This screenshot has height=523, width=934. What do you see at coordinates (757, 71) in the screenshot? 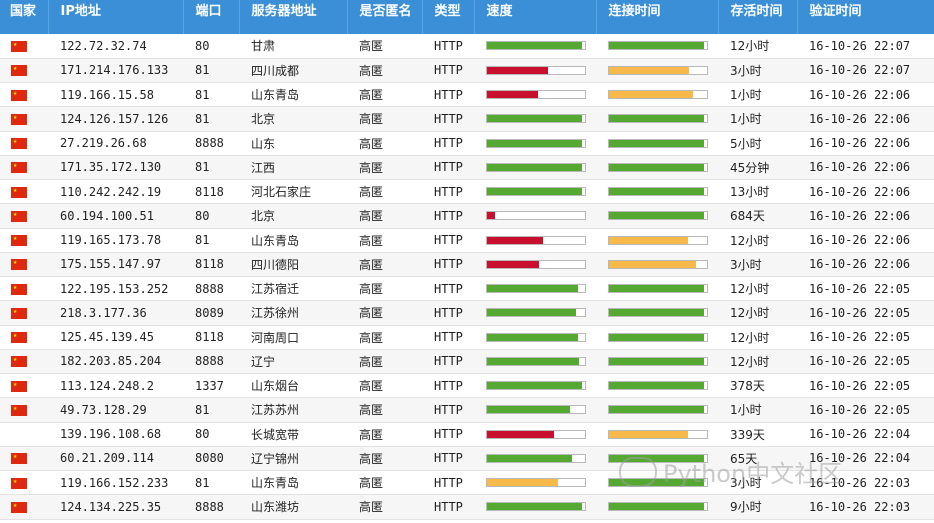
I see `alive-time-cell: 3小时` at bounding box center [757, 71].